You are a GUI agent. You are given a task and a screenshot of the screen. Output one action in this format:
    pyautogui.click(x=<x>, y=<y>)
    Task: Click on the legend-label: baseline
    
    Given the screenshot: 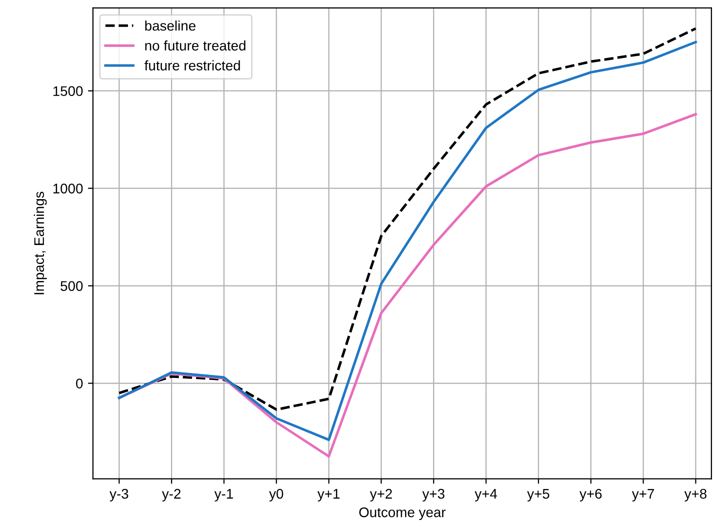 What is the action you would take?
    pyautogui.click(x=170, y=25)
    